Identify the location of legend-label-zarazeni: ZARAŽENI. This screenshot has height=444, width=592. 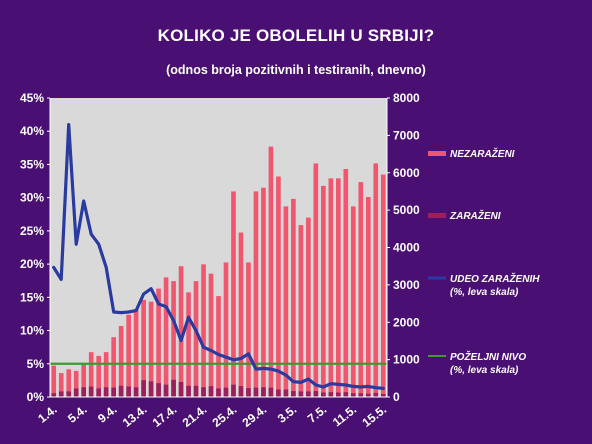
(475, 215).